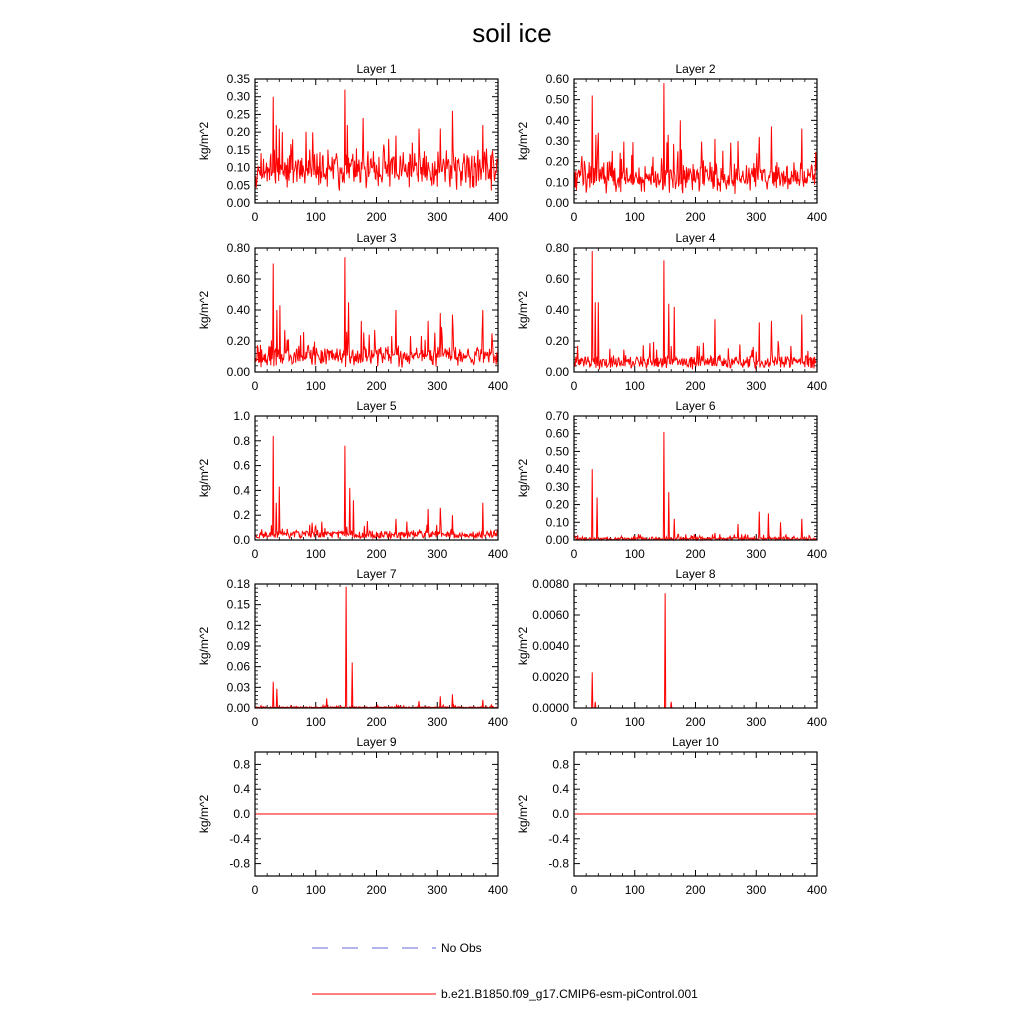 The height and width of the screenshot is (1024, 1024). I want to click on y-tick-label: 0.10, so click(558, 182).